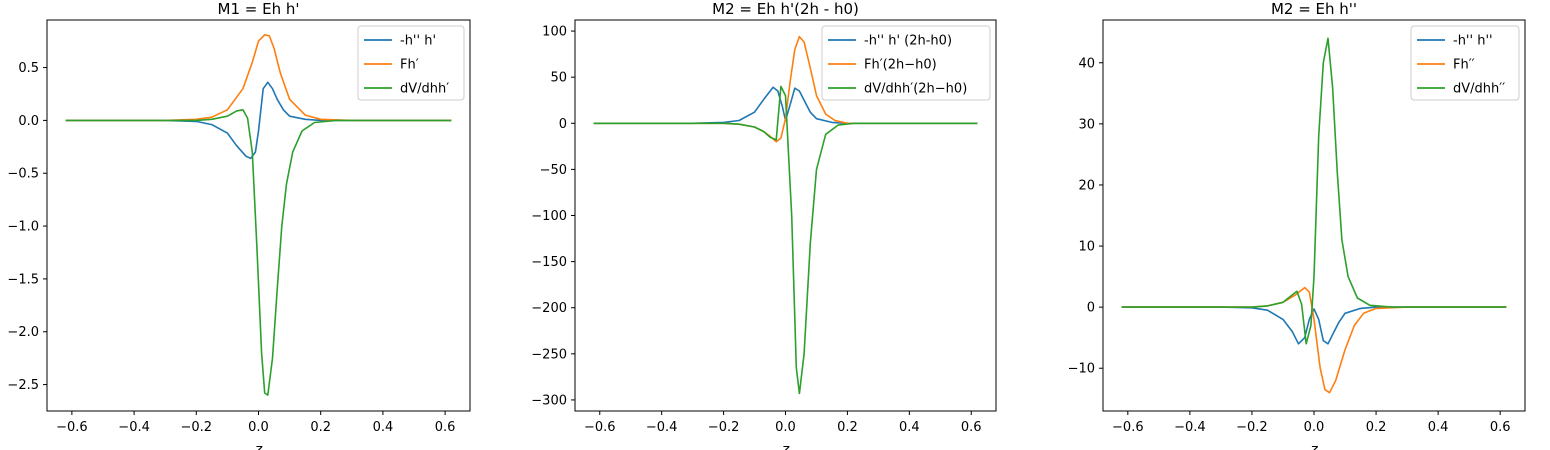 This screenshot has width=1550, height=450. I want to click on y-tick-label: 0.0, so click(28, 121).